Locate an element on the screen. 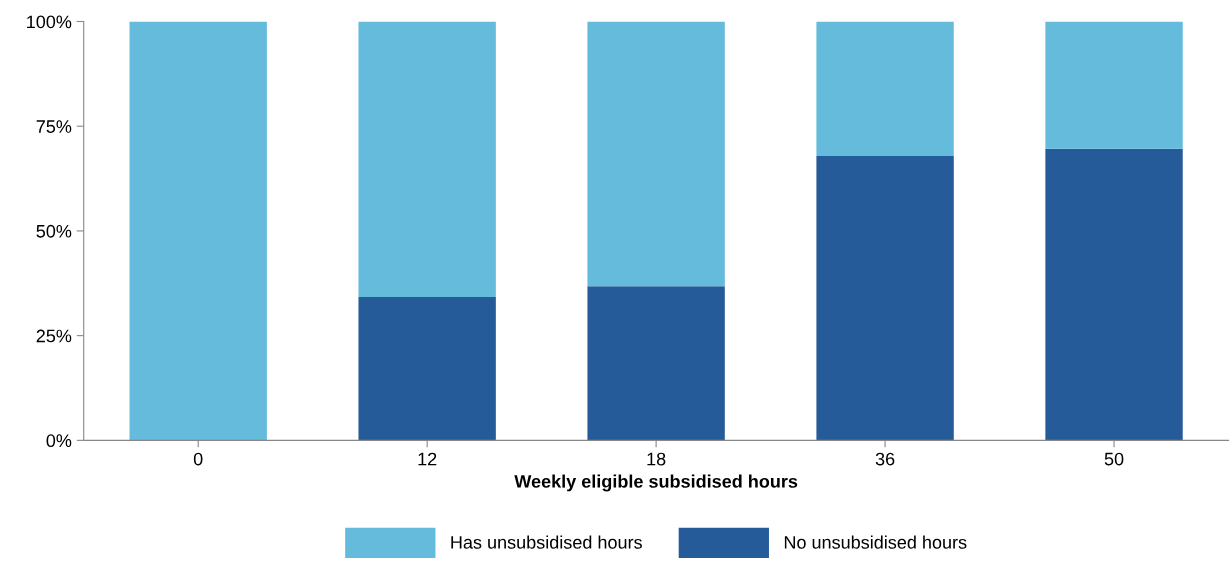 The width and height of the screenshot is (1231, 566). legend-label: Has unsubsidised hours is located at coordinates (546, 542).